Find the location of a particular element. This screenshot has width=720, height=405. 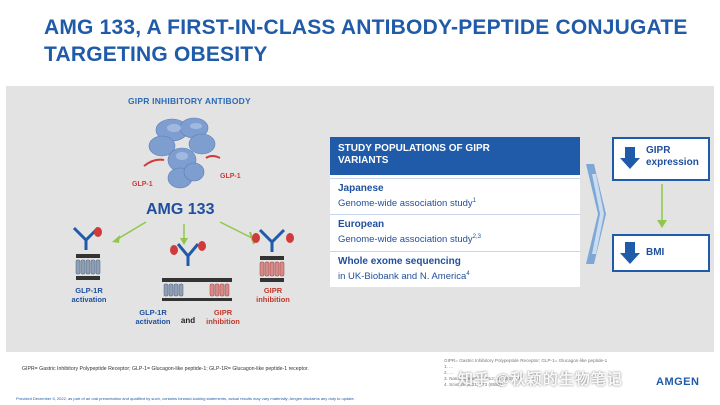

antibody-illustration is located at coordinates (182, 153).